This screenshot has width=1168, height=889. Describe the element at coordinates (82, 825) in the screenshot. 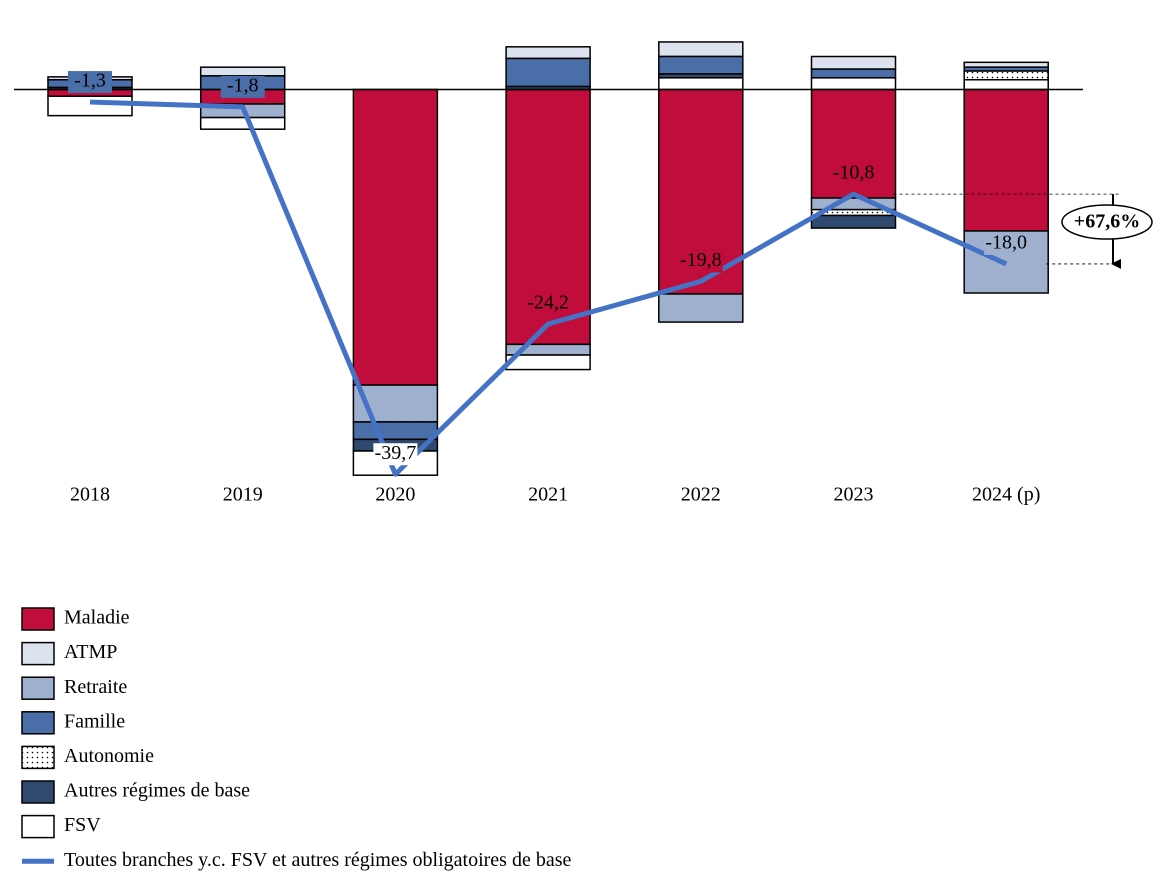

I see `legend-label: FSV` at that location.